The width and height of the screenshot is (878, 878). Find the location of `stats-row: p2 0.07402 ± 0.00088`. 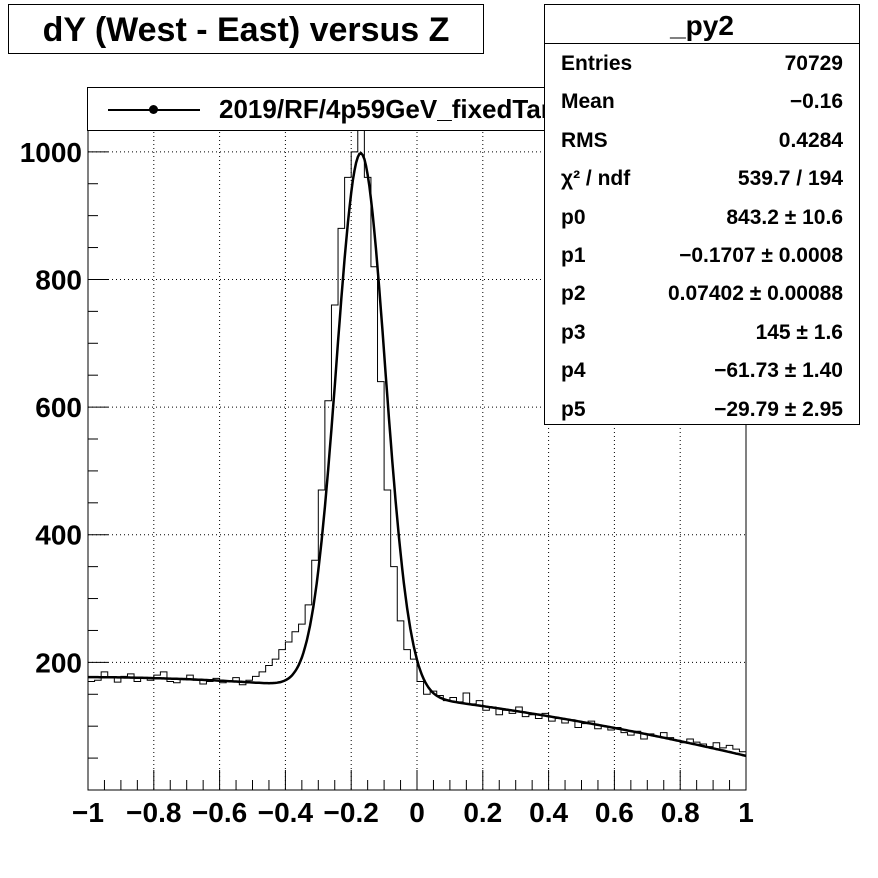

stats-row: p2 0.07402 ± 0.00088 is located at coordinates (702, 293).